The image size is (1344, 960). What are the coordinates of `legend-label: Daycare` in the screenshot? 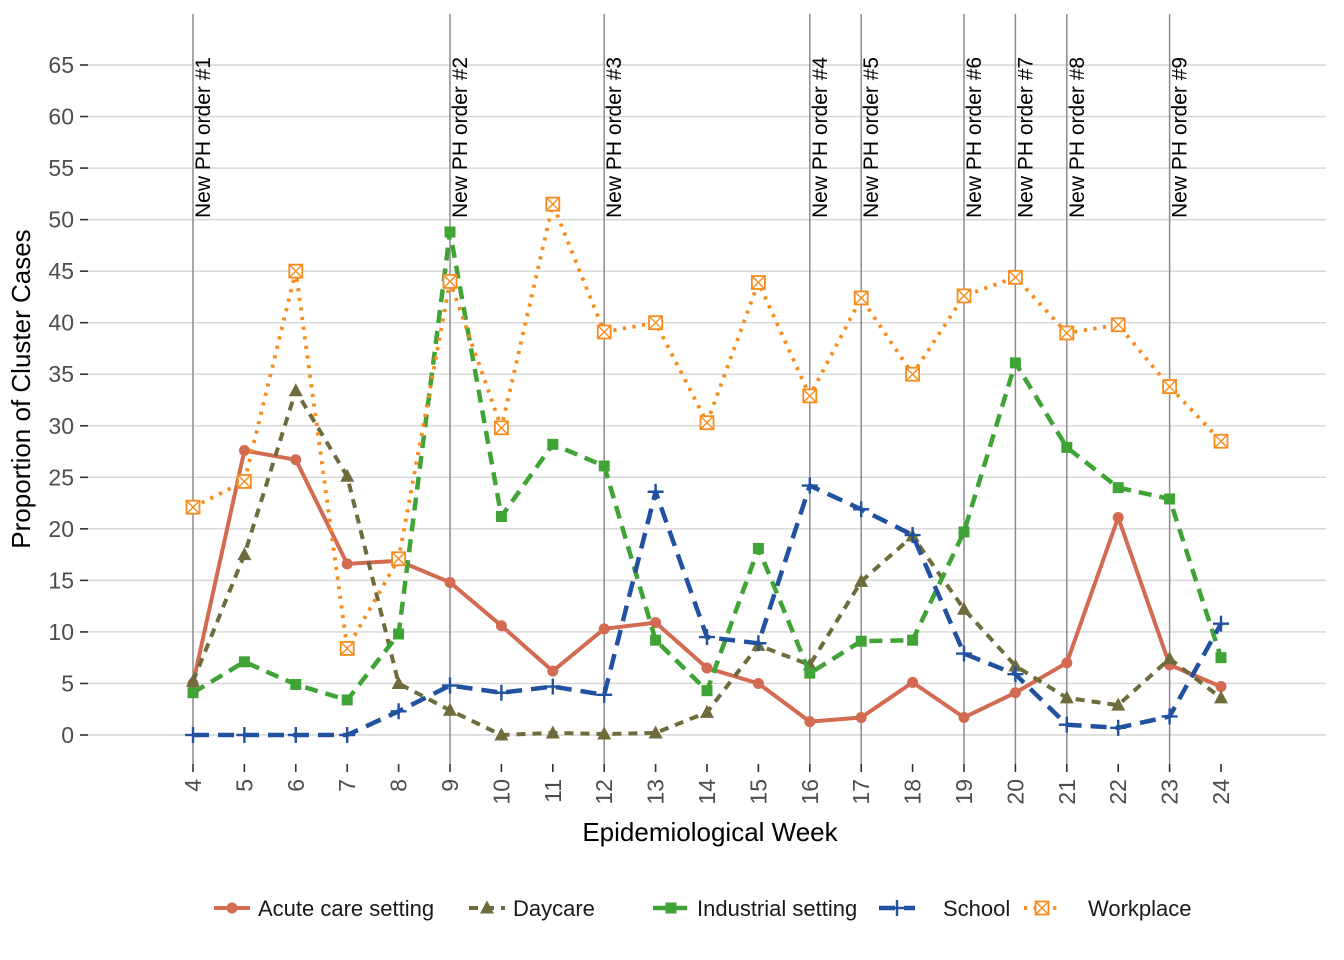 It's located at (554, 908).